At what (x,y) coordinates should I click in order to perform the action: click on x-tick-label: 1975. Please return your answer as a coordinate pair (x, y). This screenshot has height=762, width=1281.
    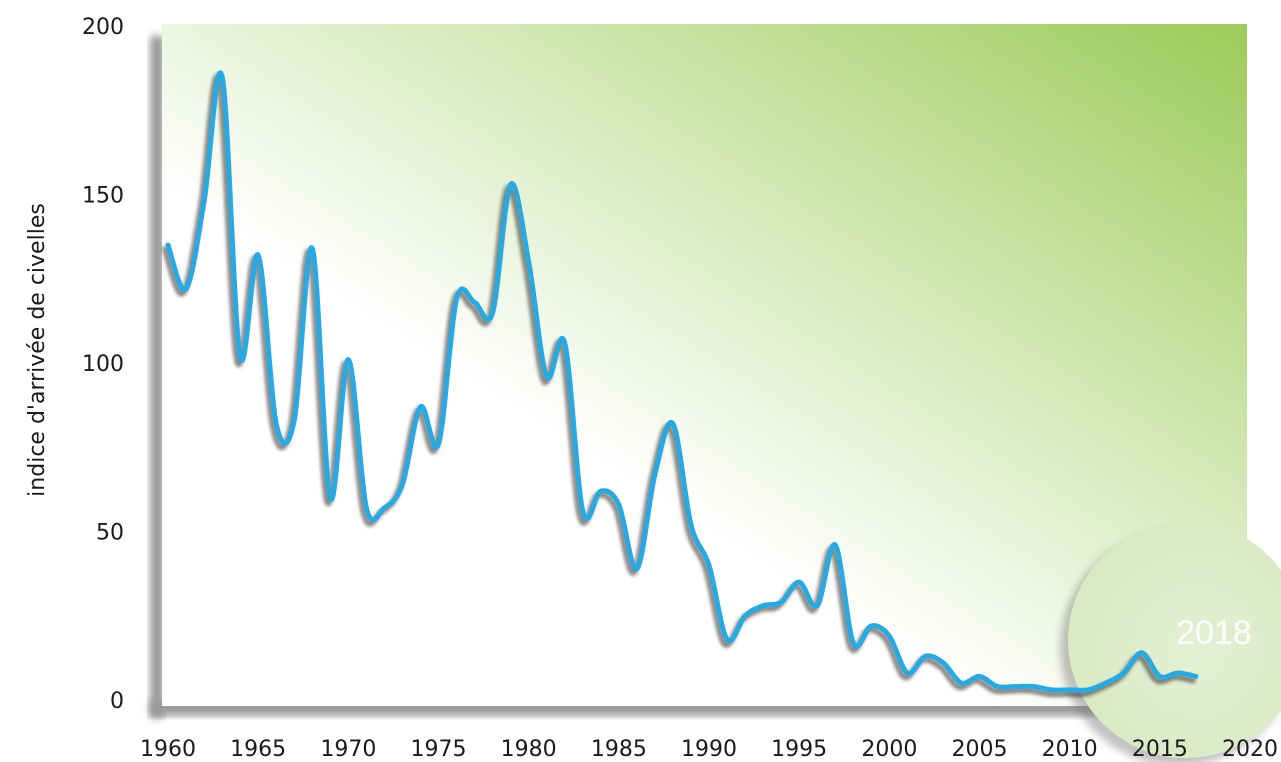
    Looking at the image, I should click on (439, 749).